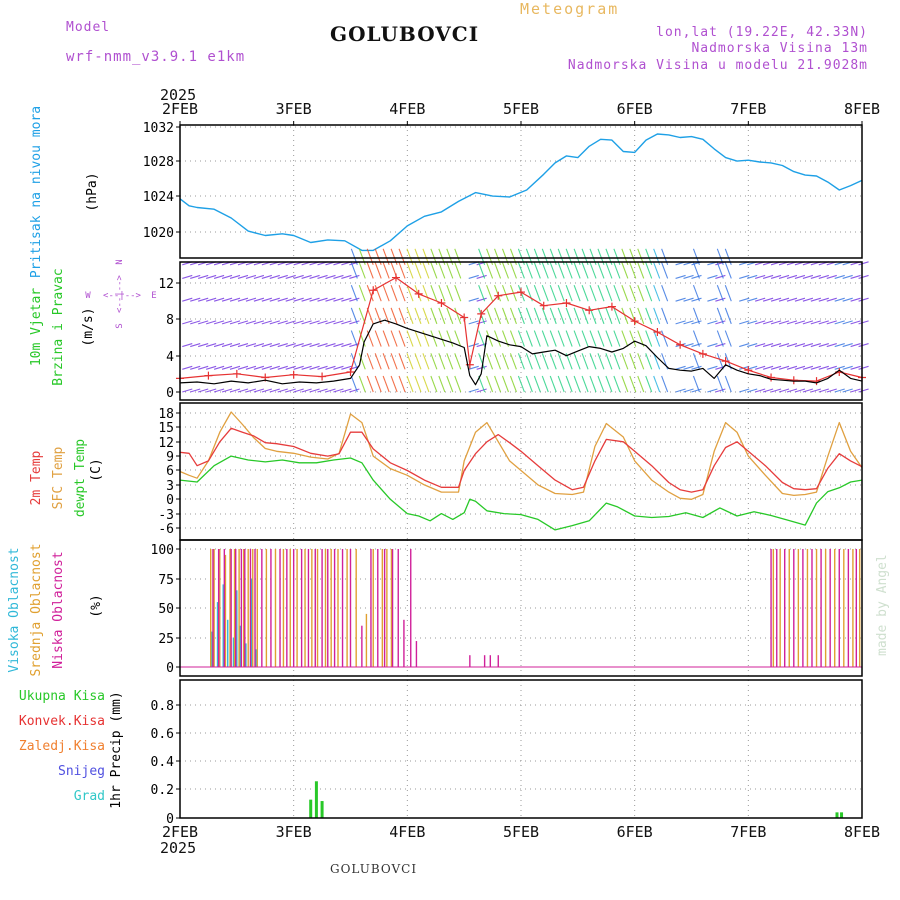 Image resolution: width=900 pixels, height=900 pixels. What do you see at coordinates (120, 293) in the screenshot?
I see `compass-arrows-v: <--|-->` at bounding box center [120, 293].